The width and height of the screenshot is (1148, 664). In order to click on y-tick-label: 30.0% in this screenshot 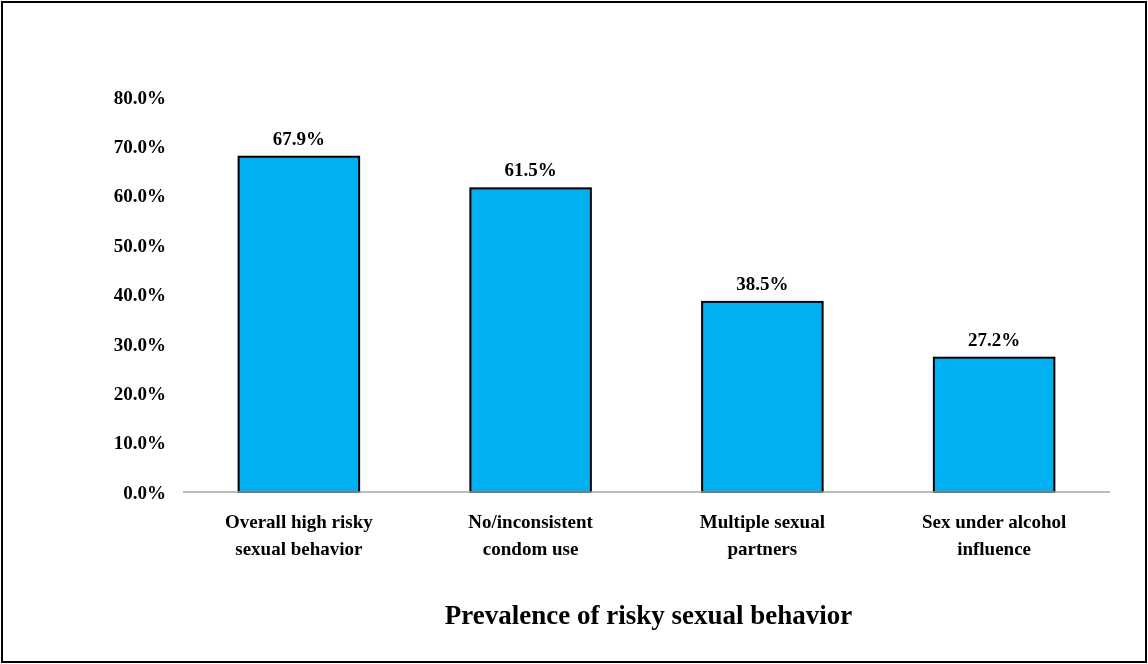, I will do `click(139, 344)`.